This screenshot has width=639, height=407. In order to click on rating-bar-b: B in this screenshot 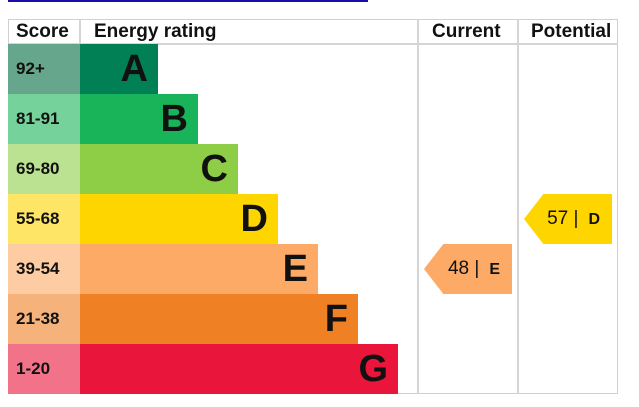, I will do `click(139, 119)`.